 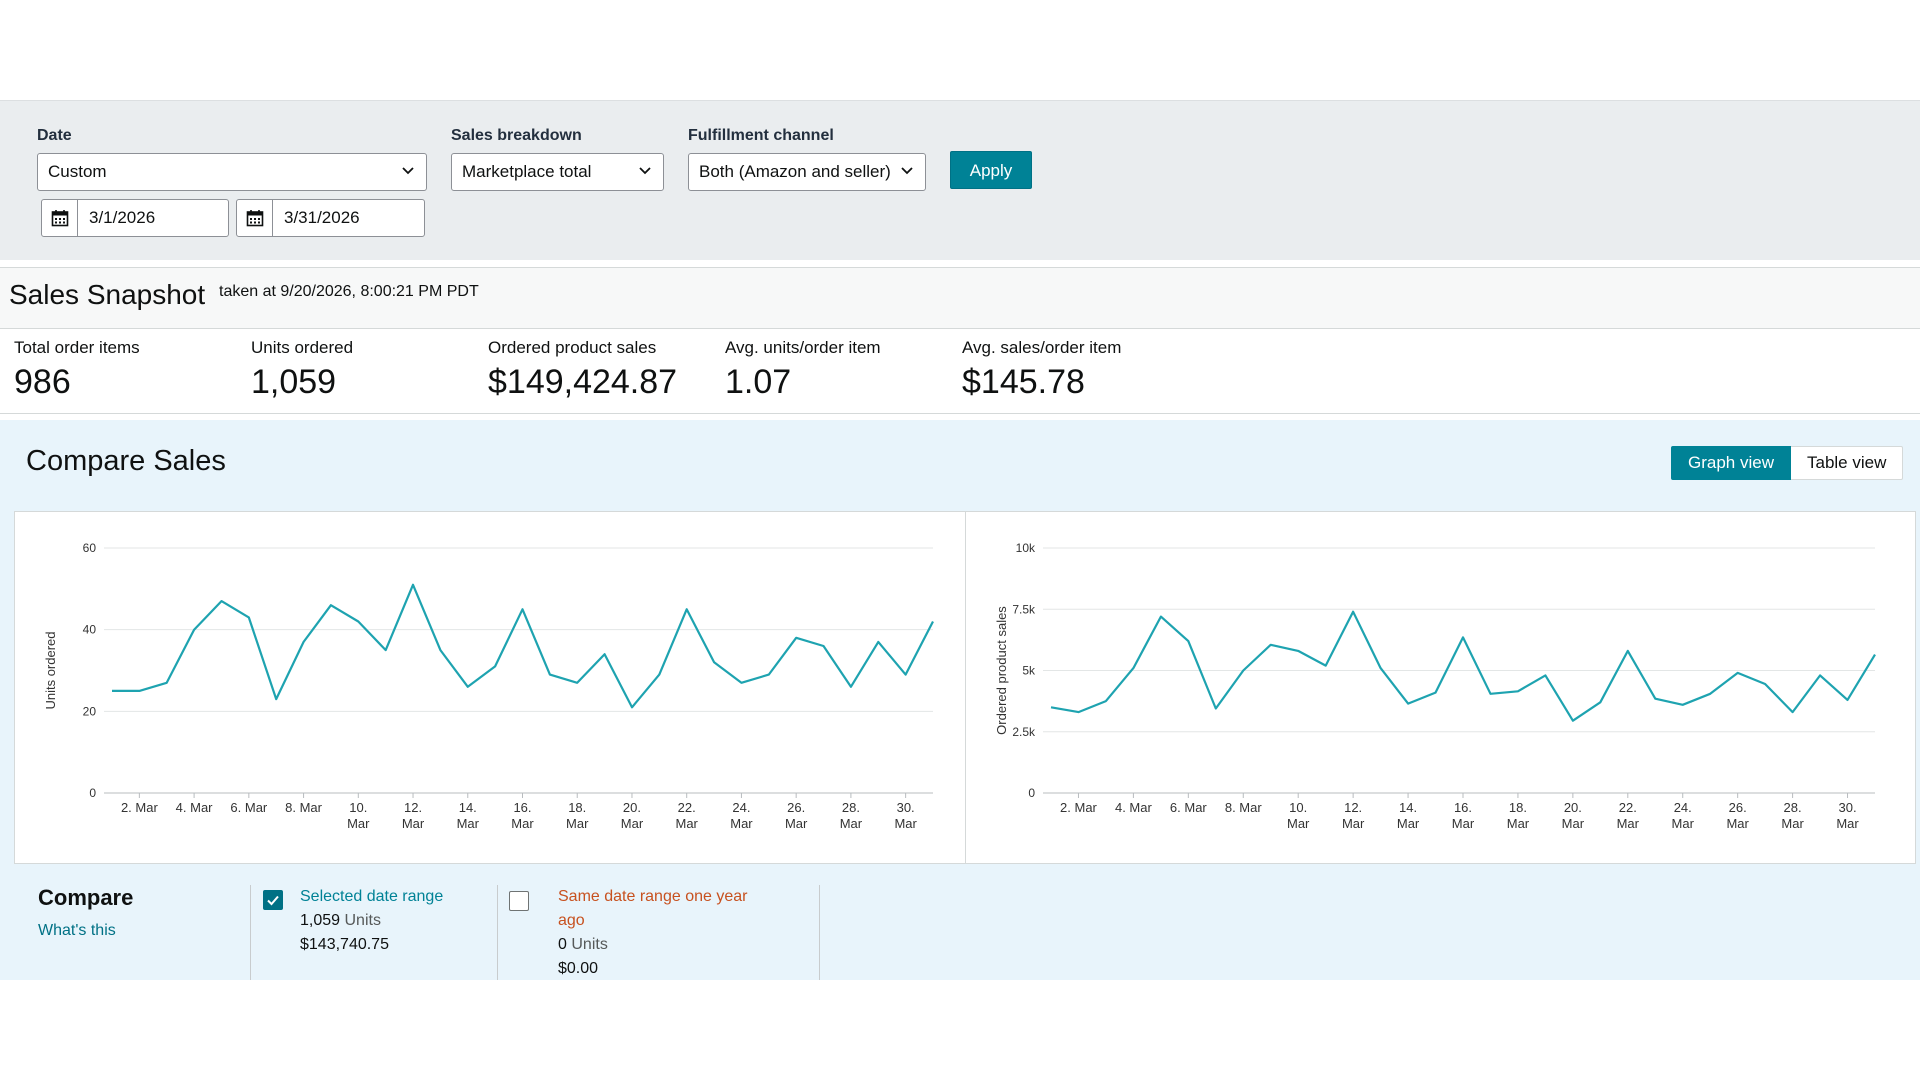 I want to click on start-date-value: 3/1/2026, so click(x=122, y=217).